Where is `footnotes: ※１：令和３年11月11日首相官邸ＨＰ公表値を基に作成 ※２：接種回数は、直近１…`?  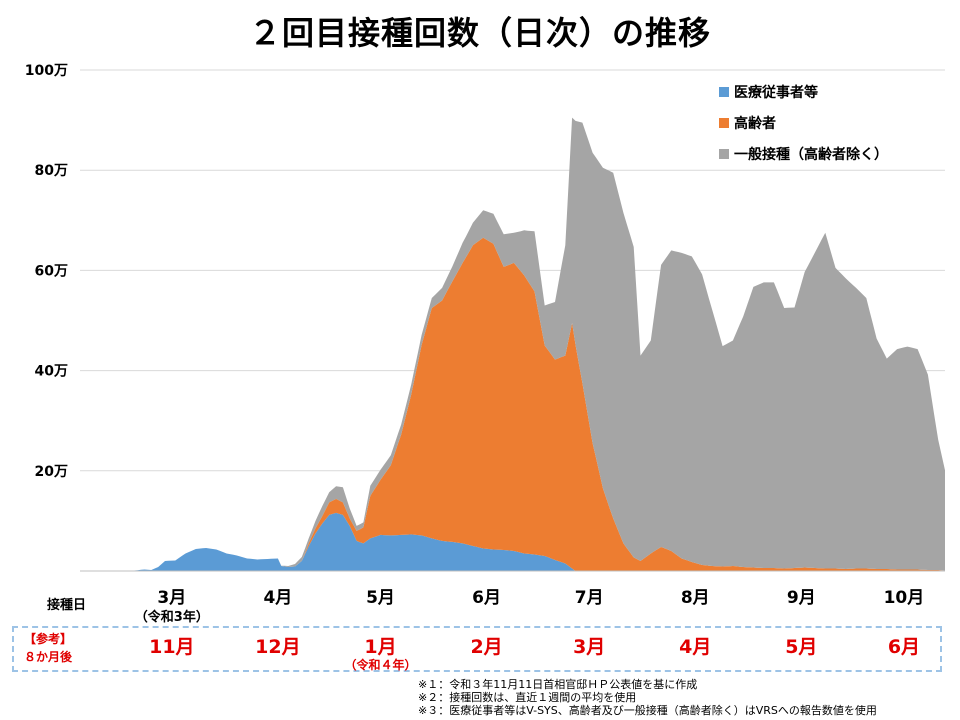 footnotes: ※１：令和３年11月11日首相官邸ＨＰ公表値を基に作成 ※２：接種回数は、直近１… is located at coordinates (647, 697).